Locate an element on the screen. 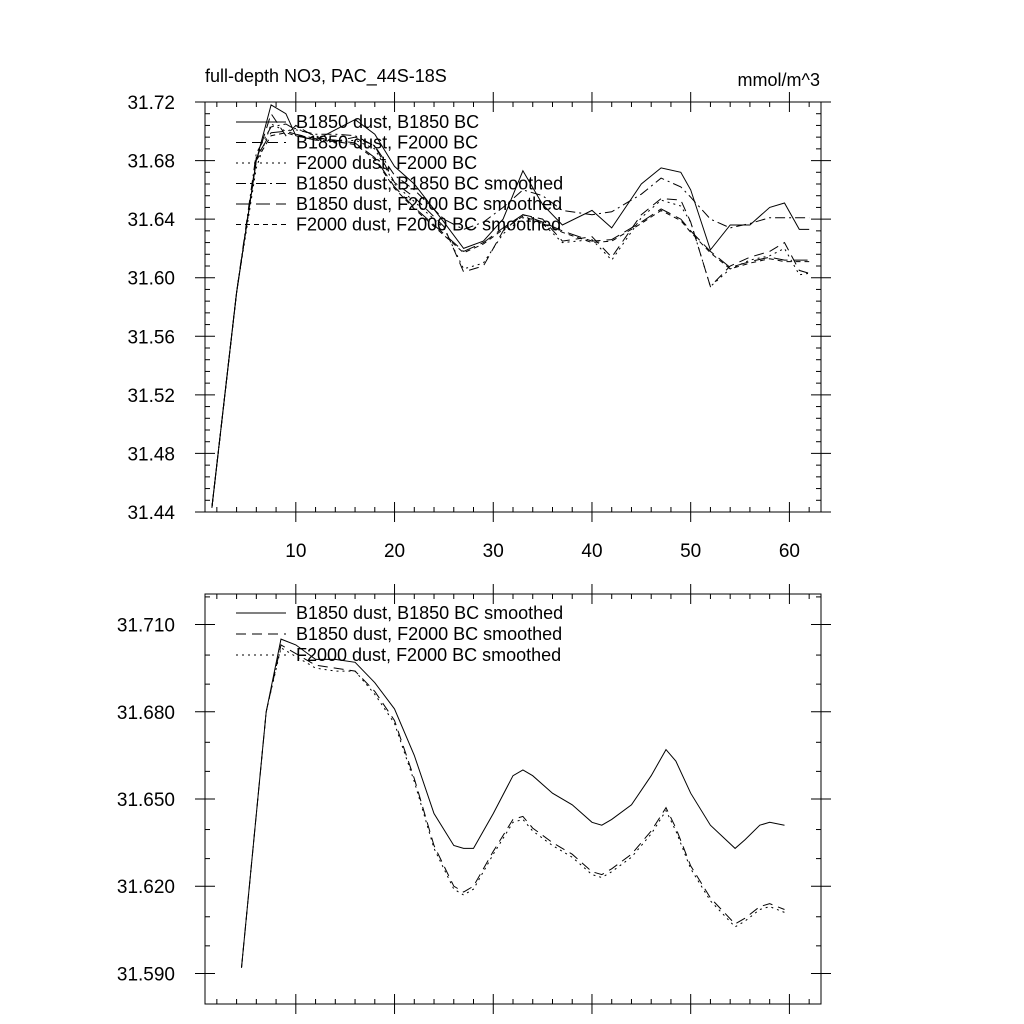 This screenshot has height=1024, width=1024. y-tick-label: 31.710 is located at coordinates (146, 626).